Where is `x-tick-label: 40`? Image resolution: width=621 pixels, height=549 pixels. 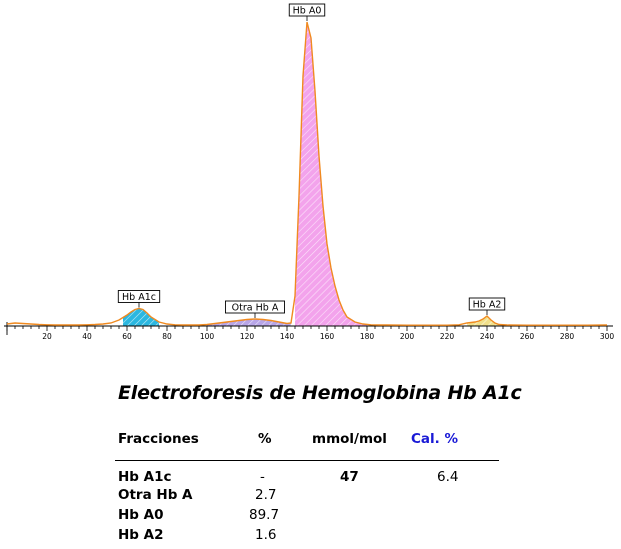
x-tick-label: 40 is located at coordinates (87, 336).